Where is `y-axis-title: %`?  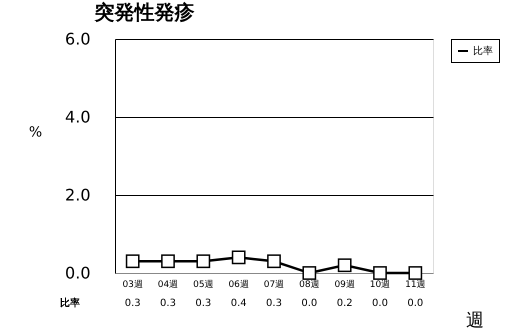
y-axis-title: % is located at coordinates (35, 132).